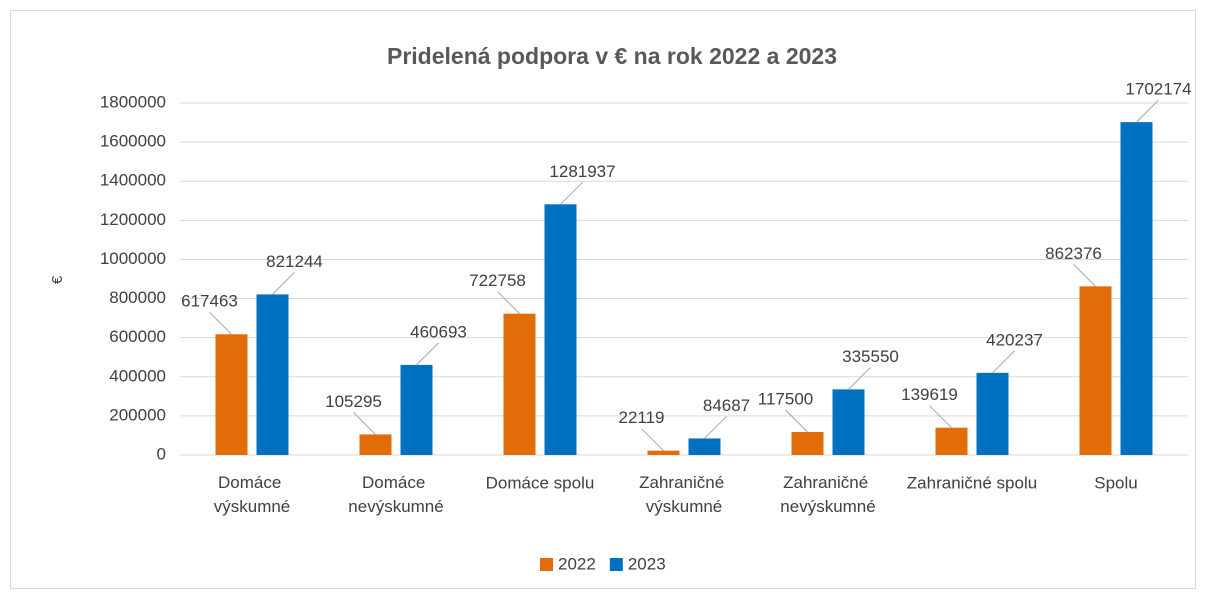  What do you see at coordinates (294, 261) in the screenshot?
I see `data-label: 821244` at bounding box center [294, 261].